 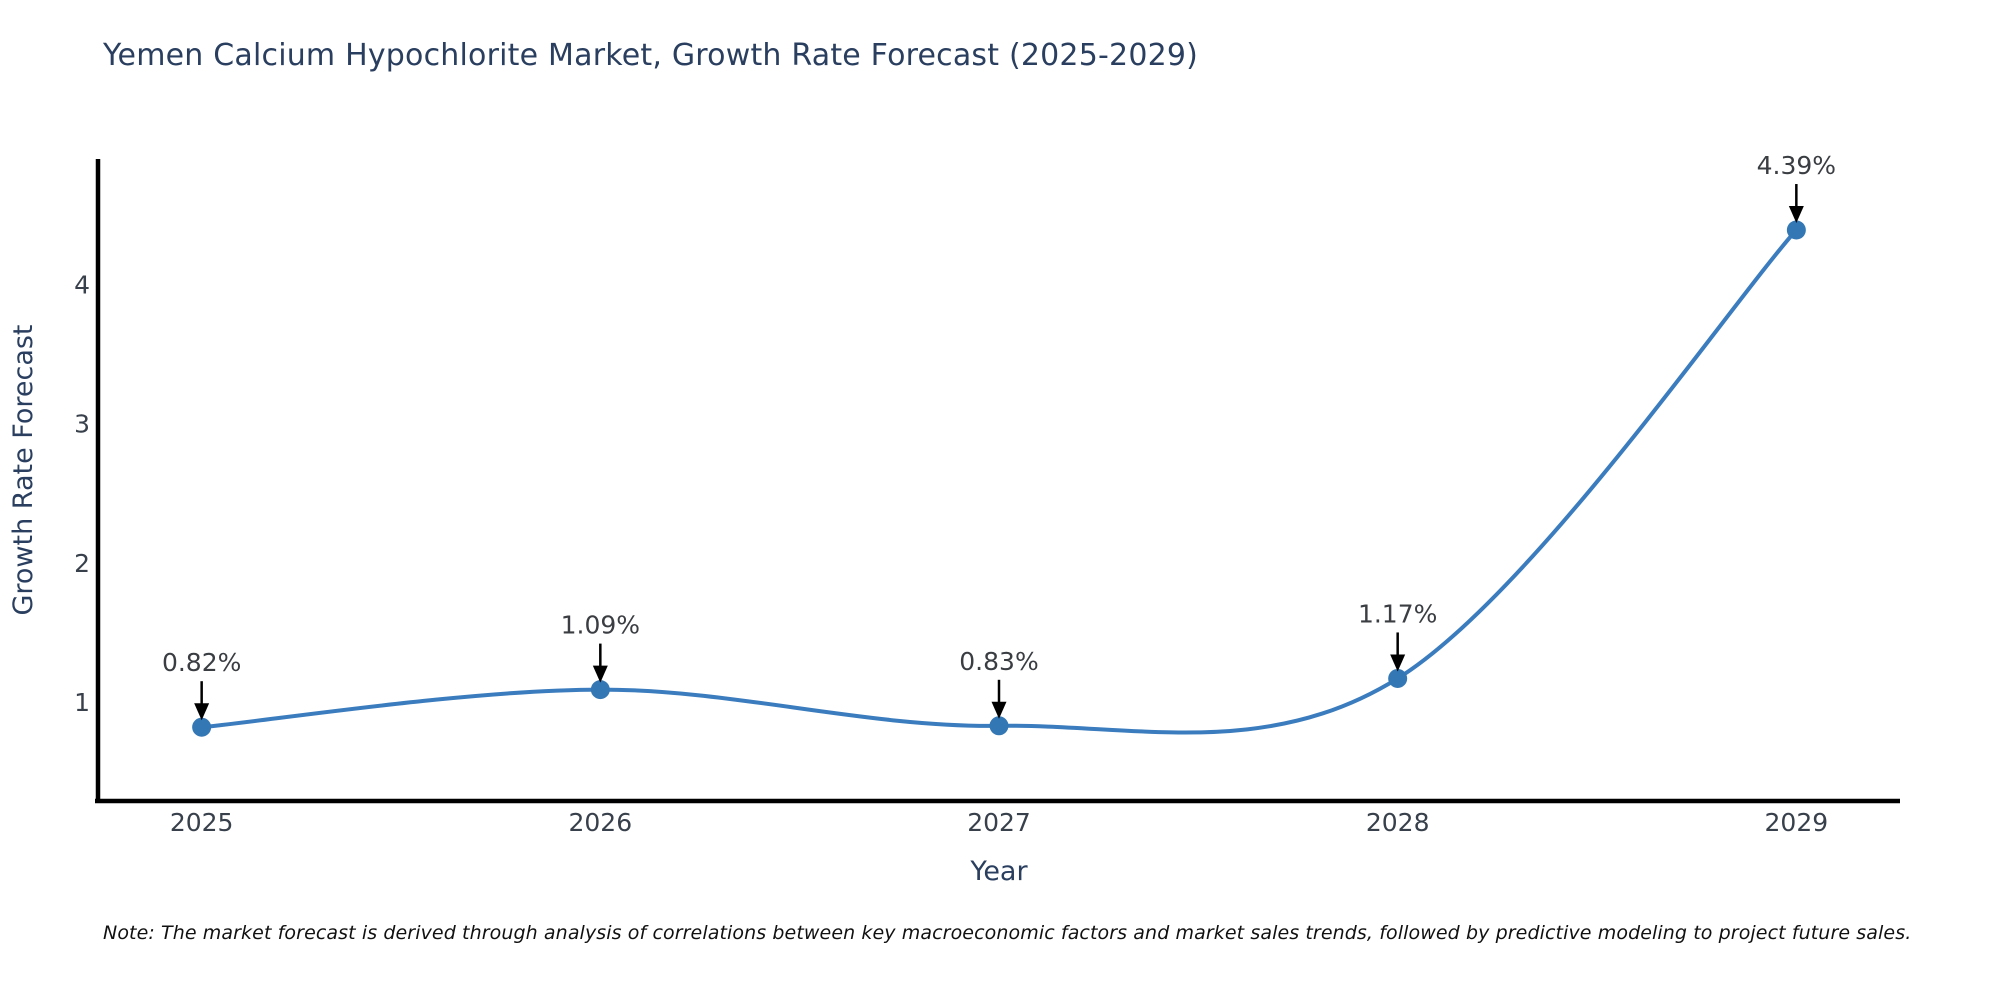 What do you see at coordinates (1797, 822) in the screenshot?
I see `x-tick-label: 2029` at bounding box center [1797, 822].